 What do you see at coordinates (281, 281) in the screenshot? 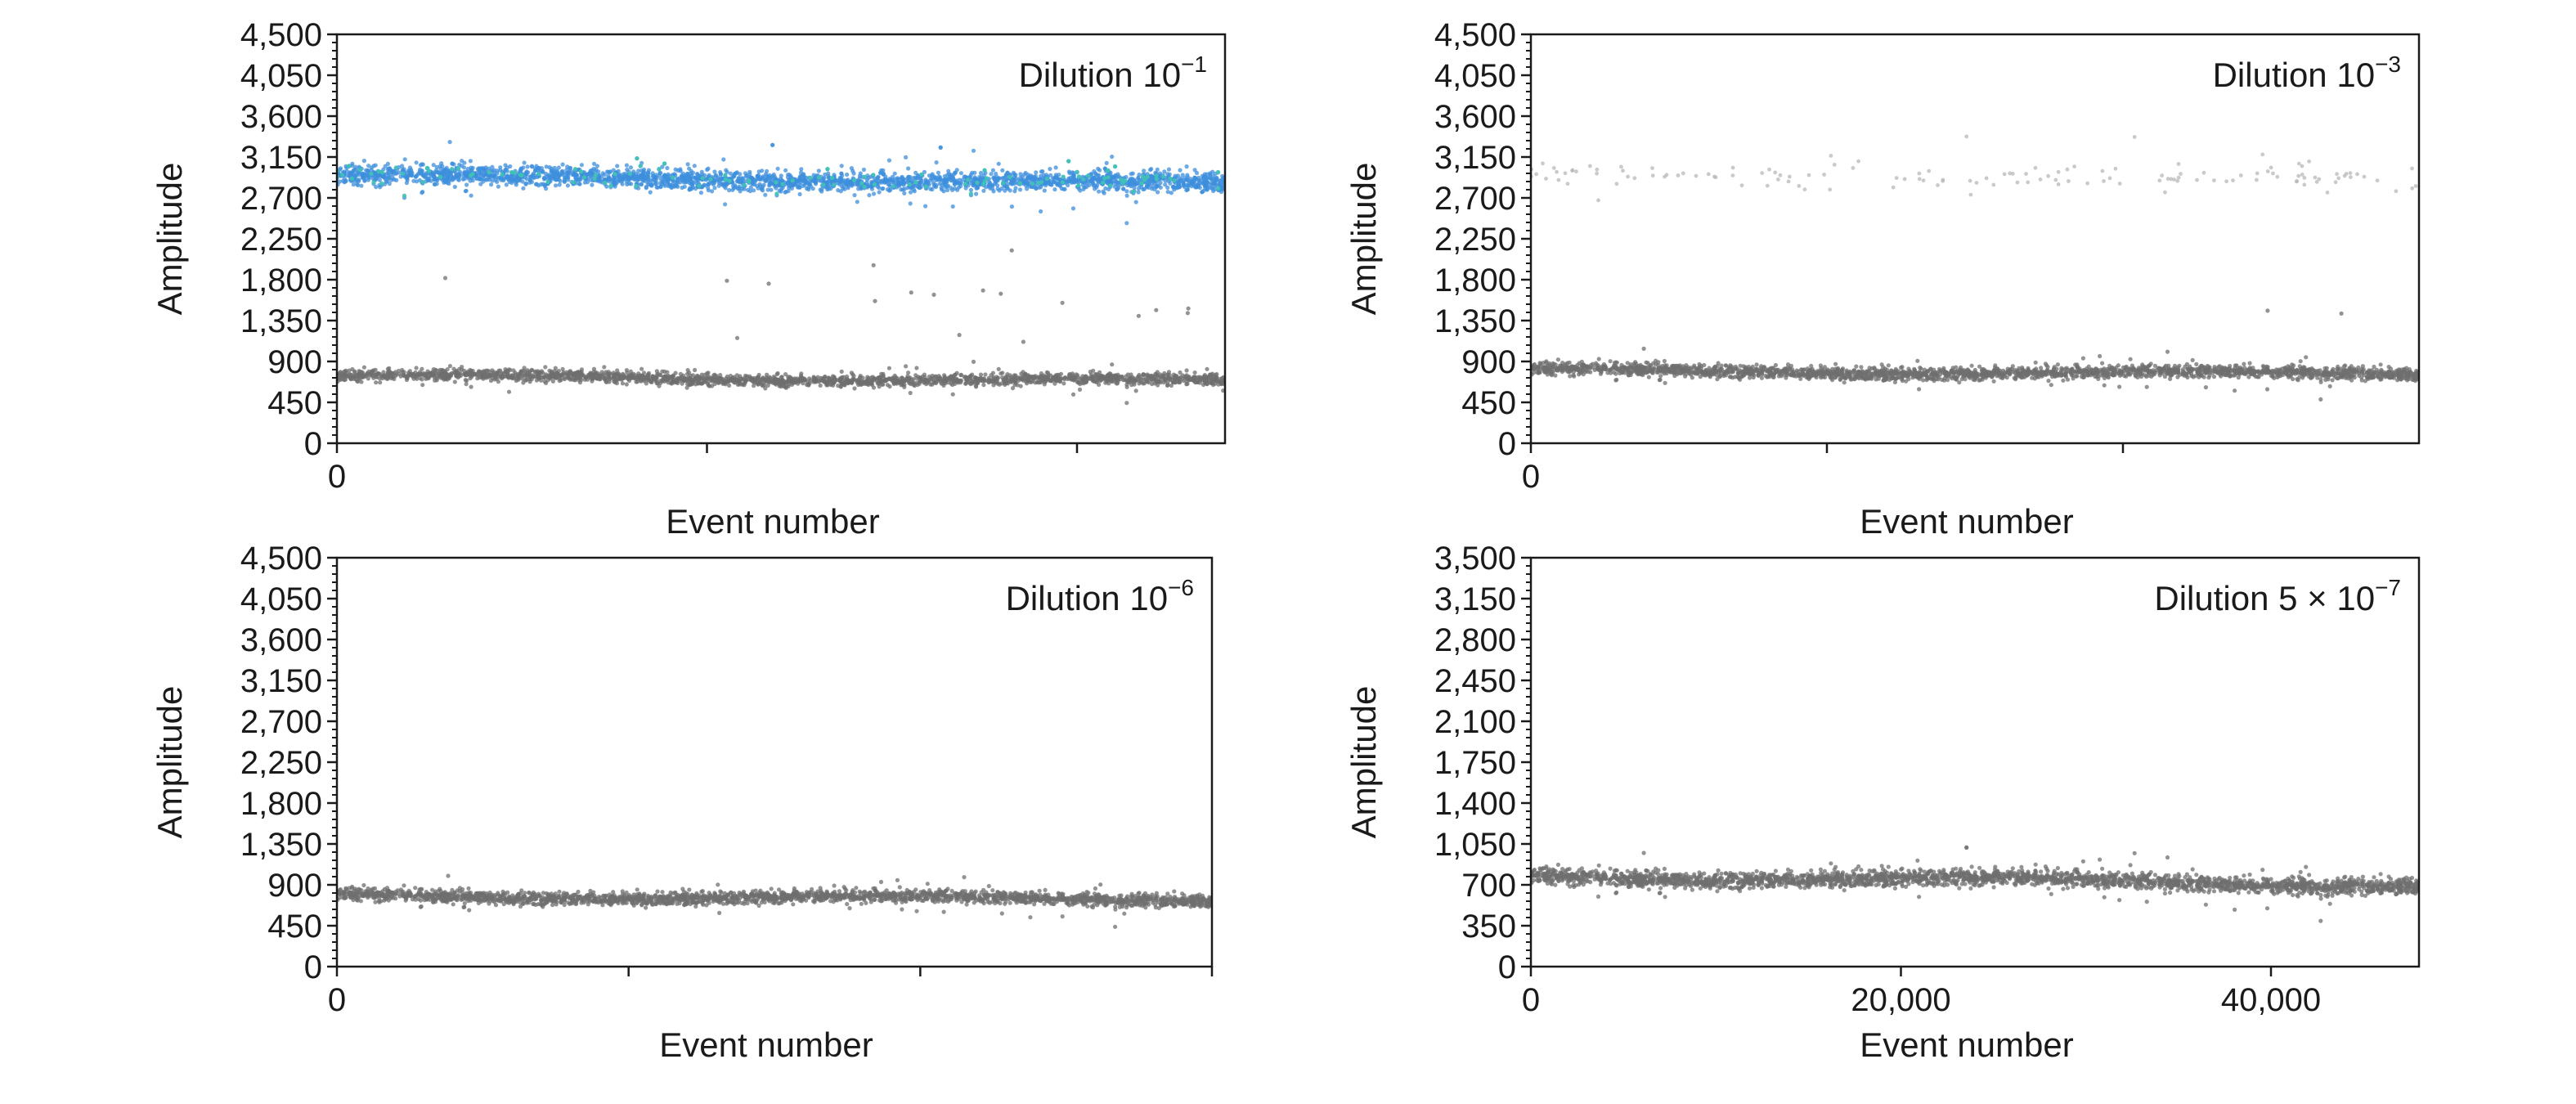
I see `y-tick-label: 1,800` at bounding box center [281, 281].